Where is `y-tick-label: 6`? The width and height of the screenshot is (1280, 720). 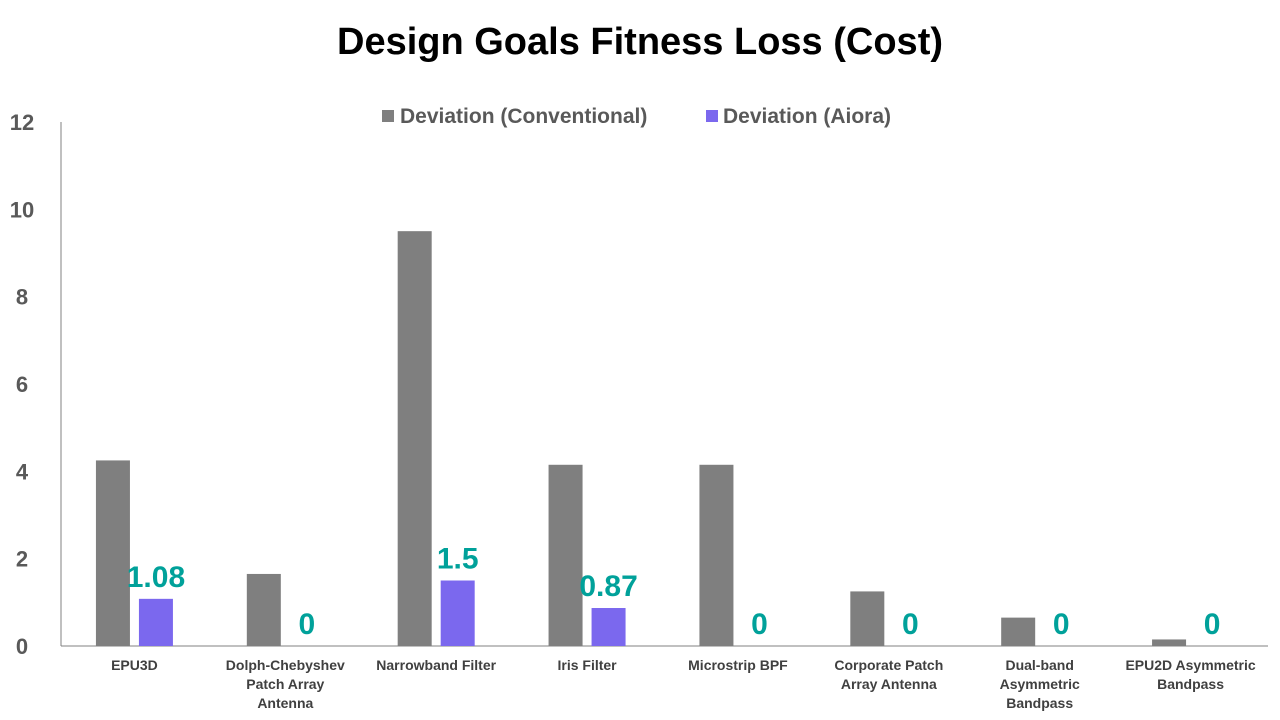
y-tick-label: 6 is located at coordinates (22, 384).